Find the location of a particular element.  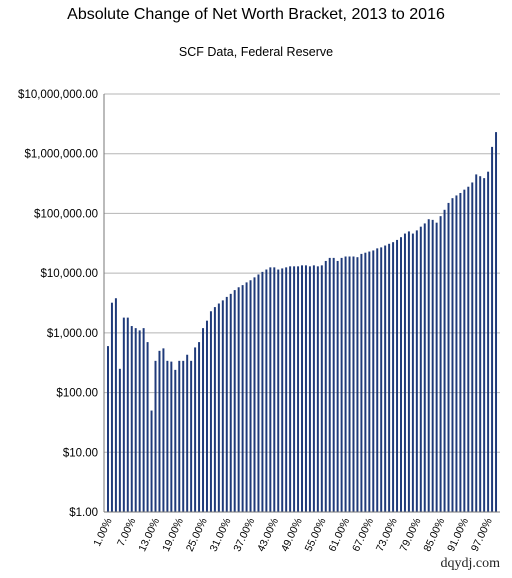

x-tick-label: 7.00% is located at coordinates (126, 532).